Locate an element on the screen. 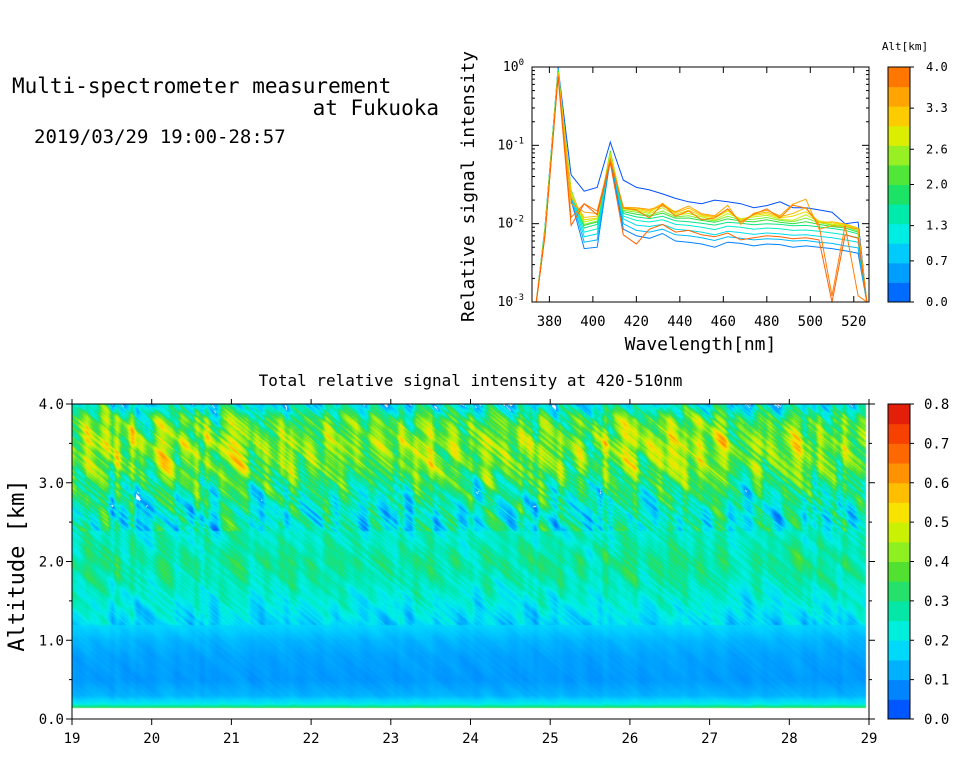 This screenshot has height=770, width=960. intensity-colorbar is located at coordinates (899, 561).